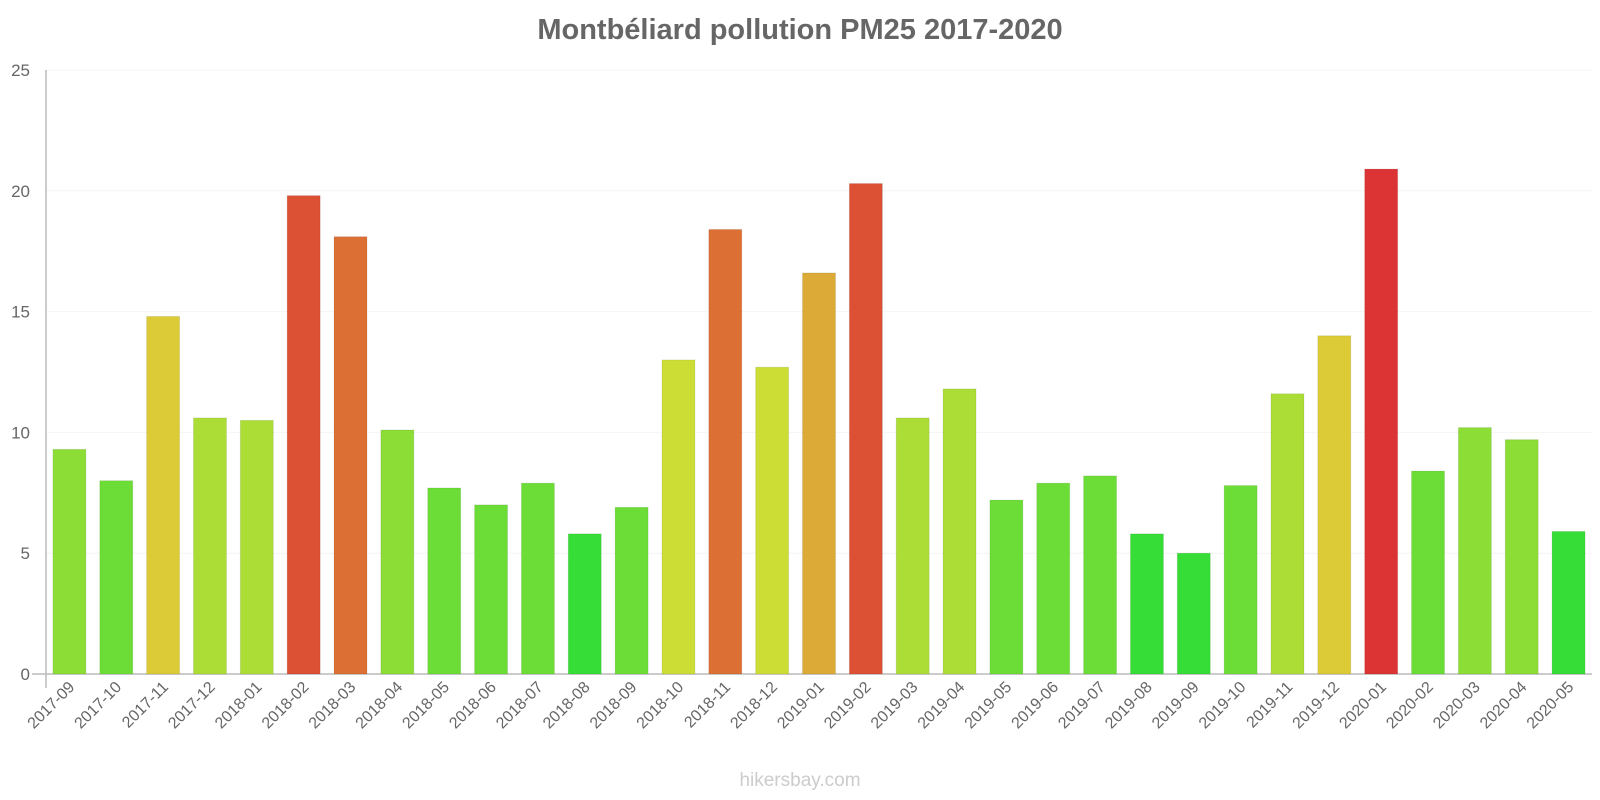  What do you see at coordinates (192, 706) in the screenshot?
I see `x-tick-label: 2017-12` at bounding box center [192, 706].